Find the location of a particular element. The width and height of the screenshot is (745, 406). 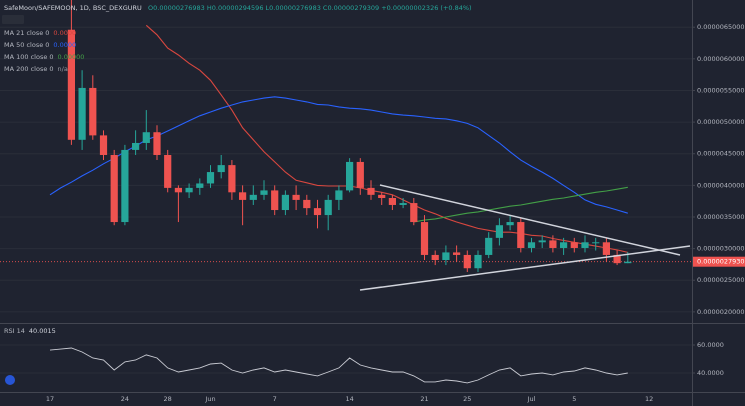

last-price-box is located at coordinates (719, 261).